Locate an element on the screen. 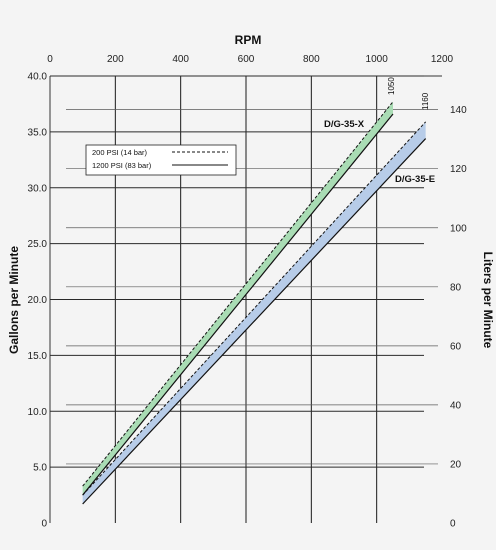 Image resolution: width=496 pixels, height=550 pixels. top-tick-label: 400 is located at coordinates (180, 59).